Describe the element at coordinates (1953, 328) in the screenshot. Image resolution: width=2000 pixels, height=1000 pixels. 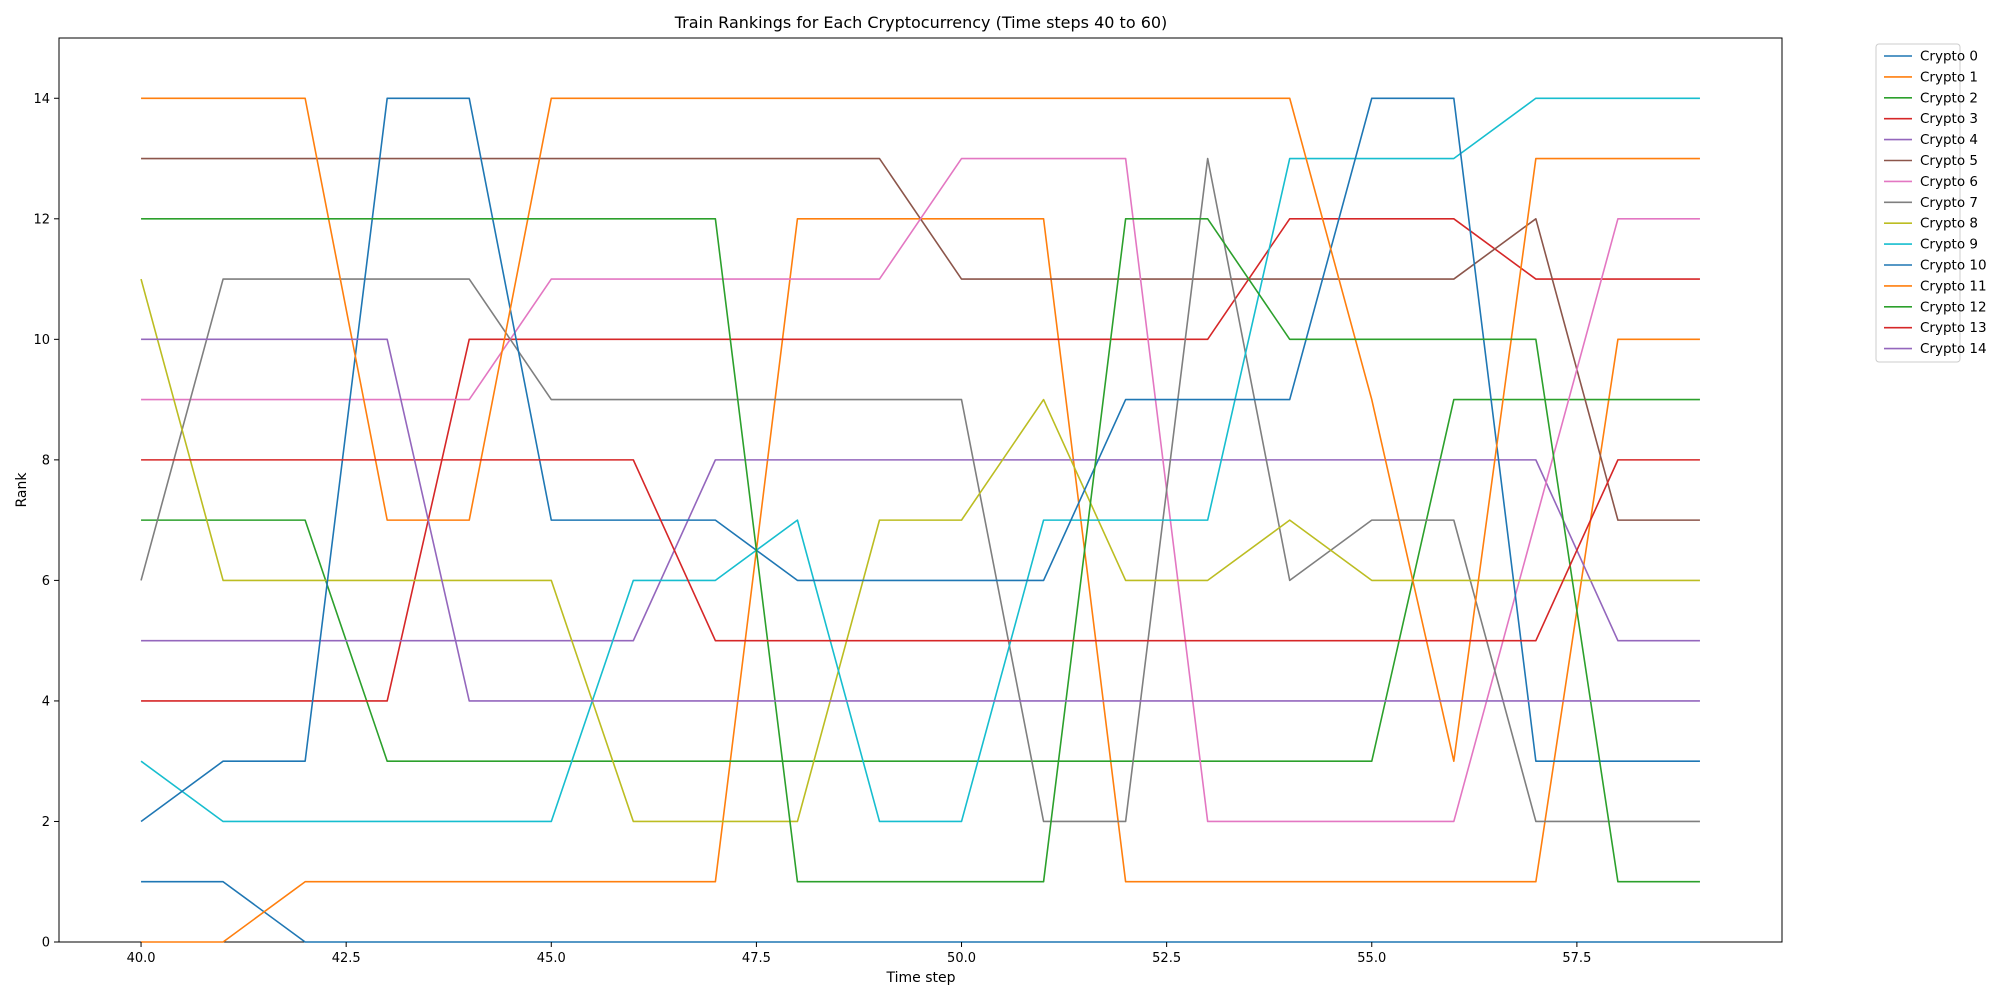
I see `legend-label-crypto-13: Crypto 13` at that location.